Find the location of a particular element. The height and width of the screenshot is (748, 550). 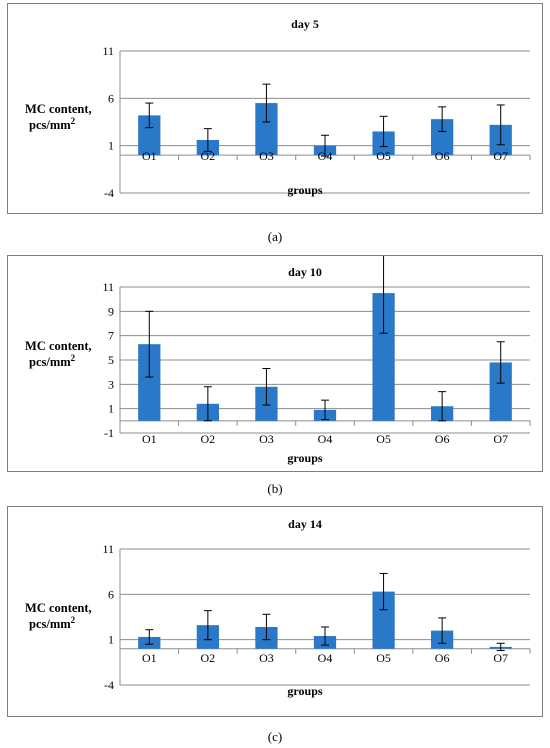

chart-a-category-label: O4 is located at coordinates (325, 156).